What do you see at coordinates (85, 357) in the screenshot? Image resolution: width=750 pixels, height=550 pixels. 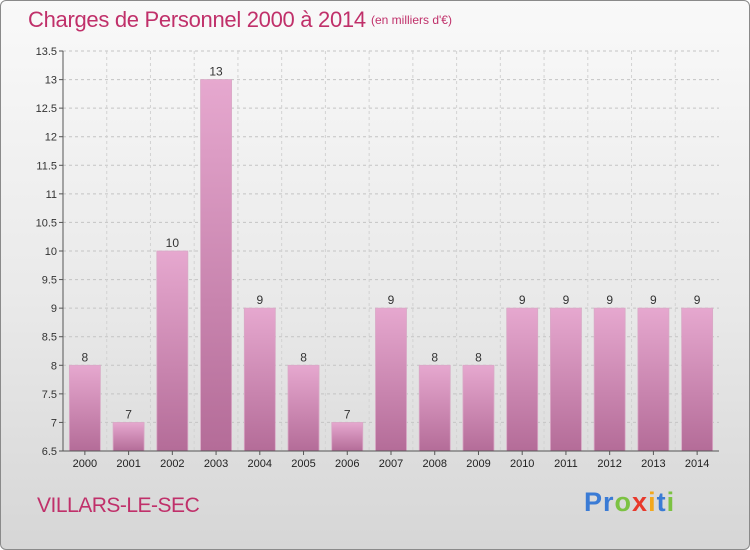 I see `data-label-2000: 8` at bounding box center [85, 357].